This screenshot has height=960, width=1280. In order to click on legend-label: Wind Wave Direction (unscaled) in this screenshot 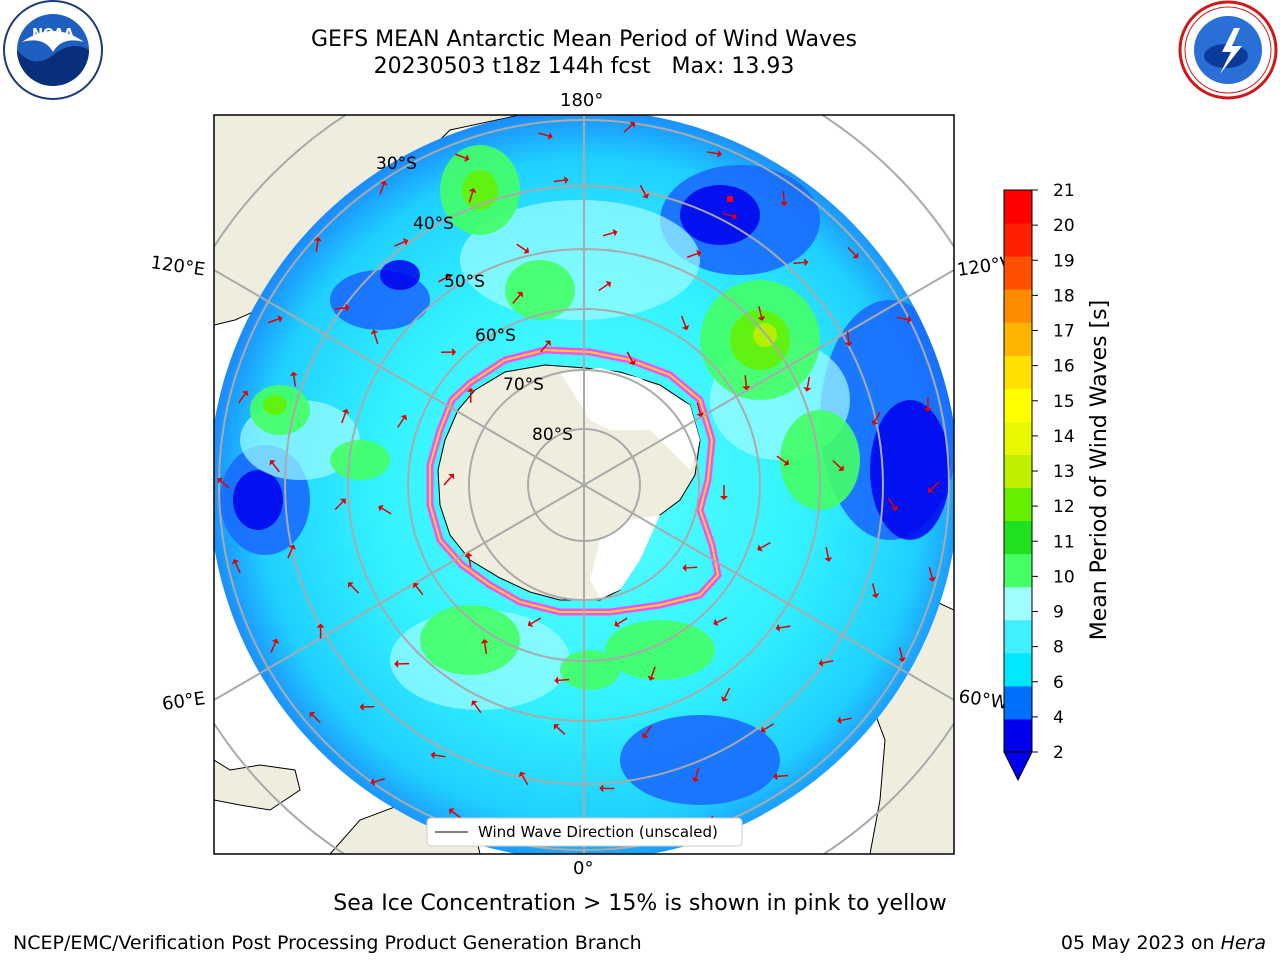, I will do `click(598, 832)`.